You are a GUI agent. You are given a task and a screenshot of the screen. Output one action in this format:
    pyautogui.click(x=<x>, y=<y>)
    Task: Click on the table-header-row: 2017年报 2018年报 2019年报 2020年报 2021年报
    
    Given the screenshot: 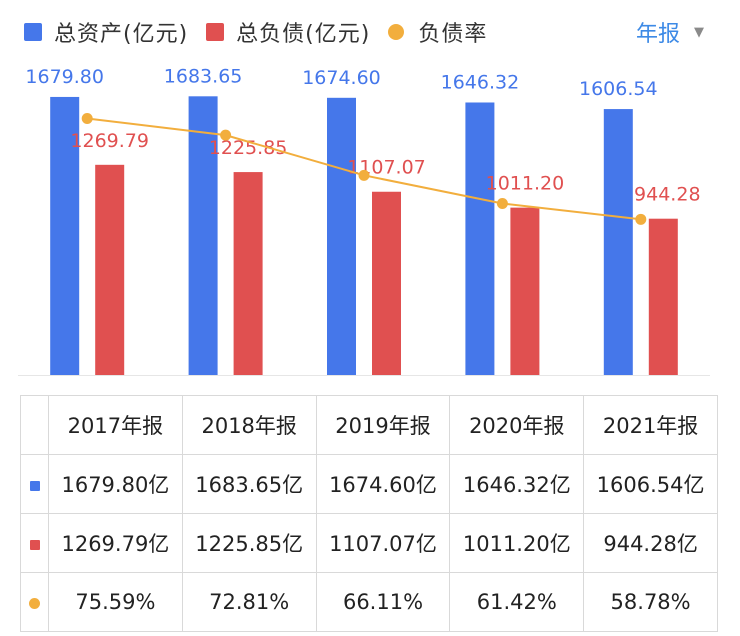 What is the action you would take?
    pyautogui.click(x=369, y=425)
    